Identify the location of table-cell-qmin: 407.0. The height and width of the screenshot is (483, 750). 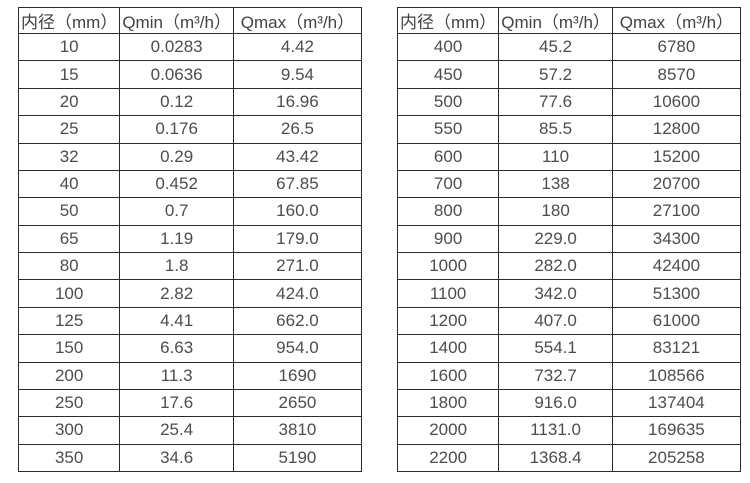
(555, 321).